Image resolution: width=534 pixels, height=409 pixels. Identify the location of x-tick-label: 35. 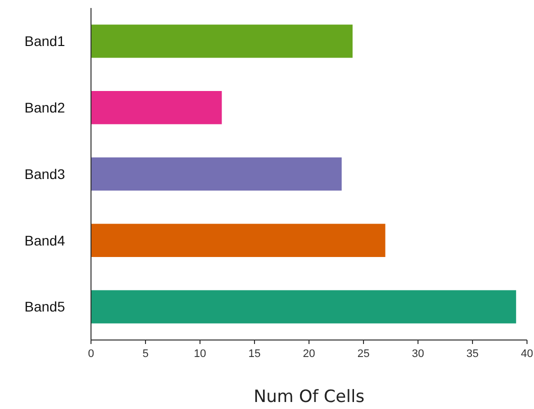
(472, 354).